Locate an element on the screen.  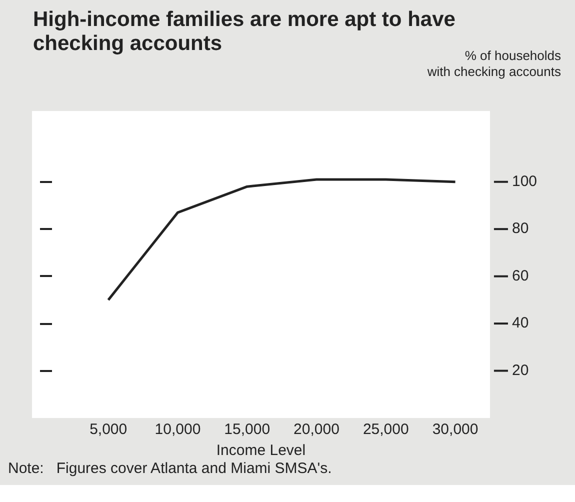
x-axis-title: Income Level is located at coordinates (261, 451).